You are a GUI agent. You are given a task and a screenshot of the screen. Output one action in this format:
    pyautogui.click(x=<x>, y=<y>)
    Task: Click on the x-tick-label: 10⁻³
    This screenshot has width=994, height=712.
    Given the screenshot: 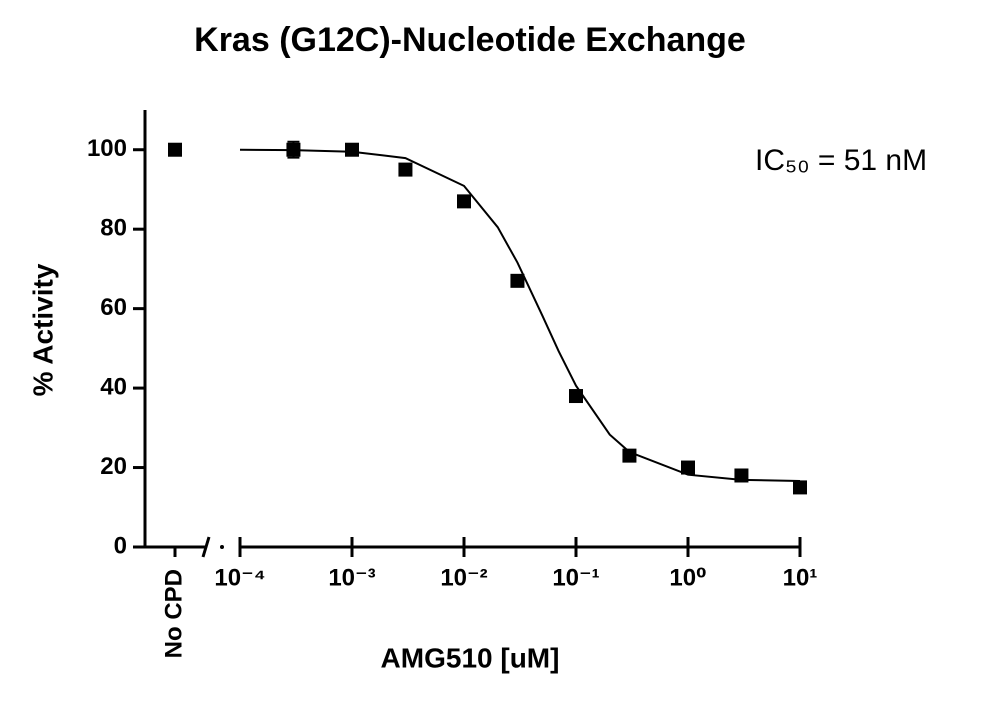 What is the action you would take?
    pyautogui.click(x=351, y=577)
    